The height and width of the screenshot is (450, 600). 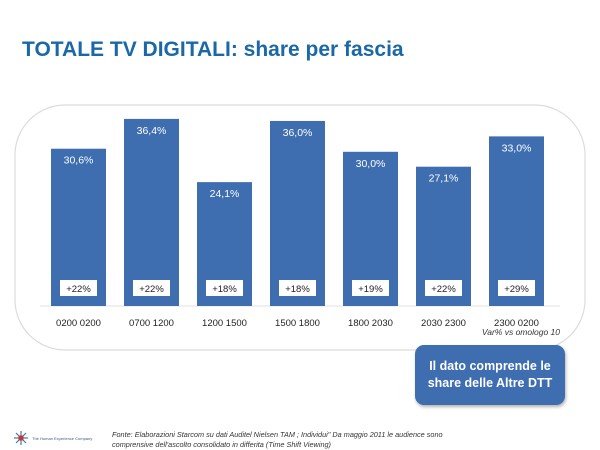 I want to click on logo-text: The Human Experience Company, so click(x=62, y=438).